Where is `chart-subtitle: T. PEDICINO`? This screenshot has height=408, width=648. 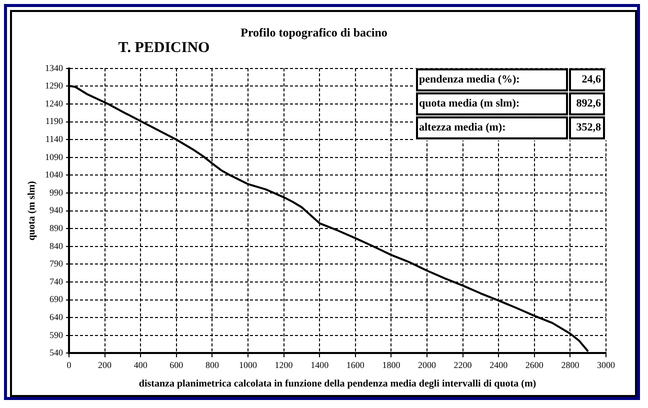 chart-subtitle: T. PEDICINO is located at coordinates (164, 48).